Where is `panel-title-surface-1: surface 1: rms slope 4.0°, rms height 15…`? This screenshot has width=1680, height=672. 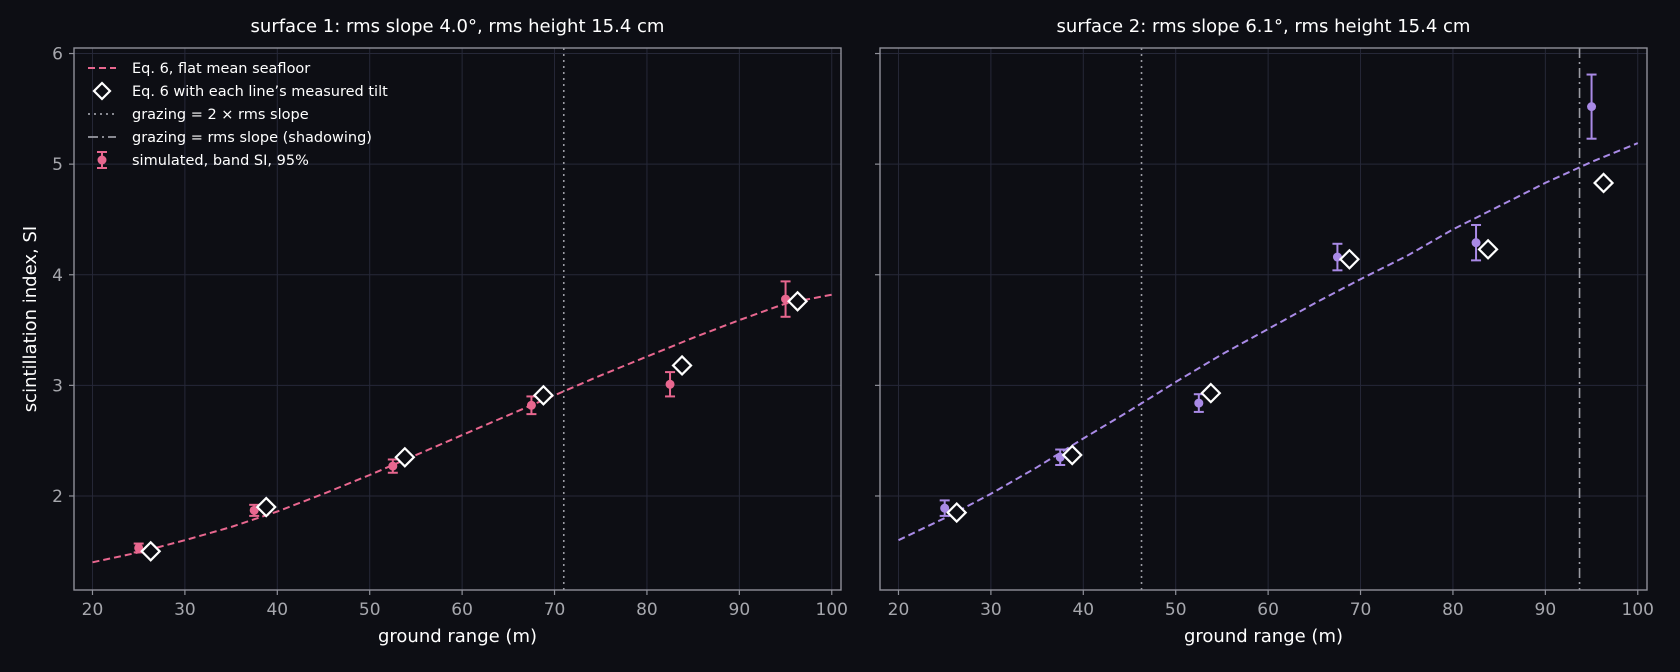
panel-title-surface-1: surface 1: rms slope 4.0°, rms height 15… is located at coordinates (458, 26).